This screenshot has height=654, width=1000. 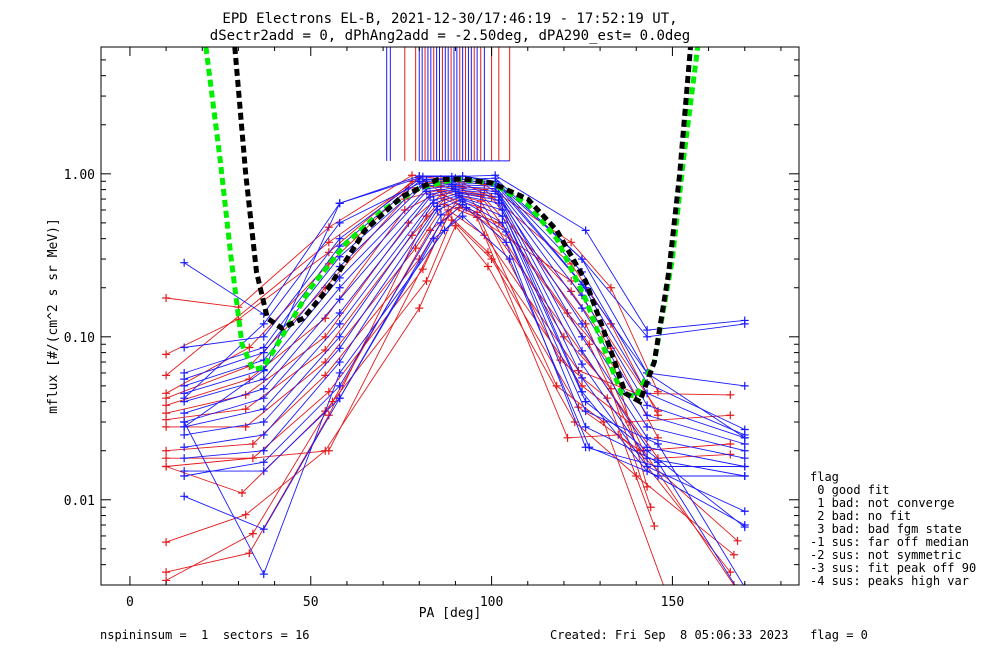 What do you see at coordinates (889, 581) in the screenshot?
I see `legend-item: -4 sus: peaks high var` at bounding box center [889, 581].